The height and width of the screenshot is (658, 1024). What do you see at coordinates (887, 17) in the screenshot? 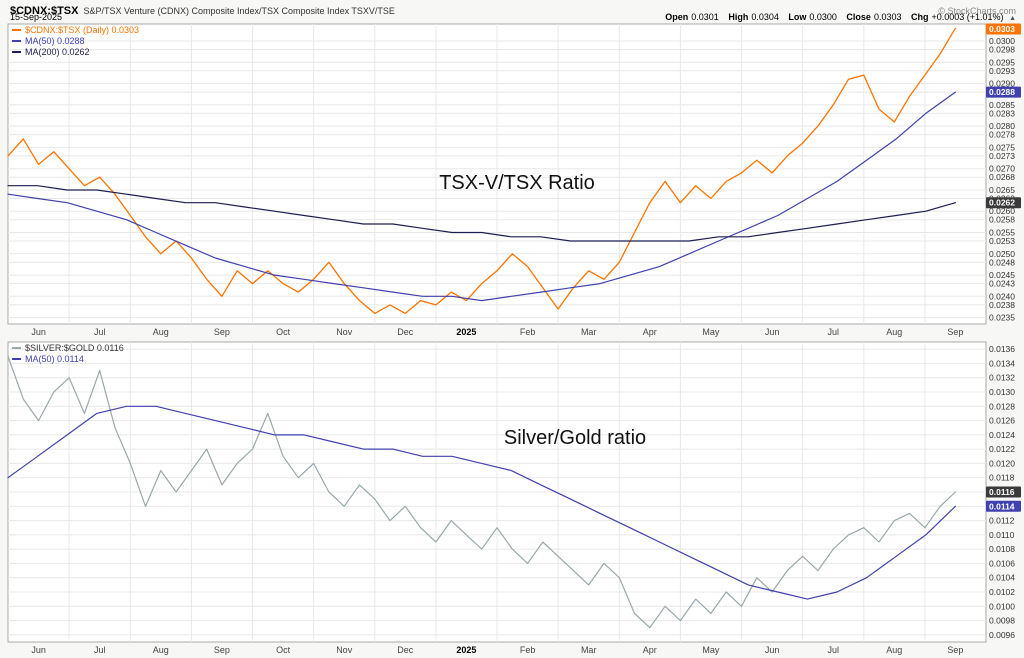
I see `close-value: 0.0303` at bounding box center [887, 17].